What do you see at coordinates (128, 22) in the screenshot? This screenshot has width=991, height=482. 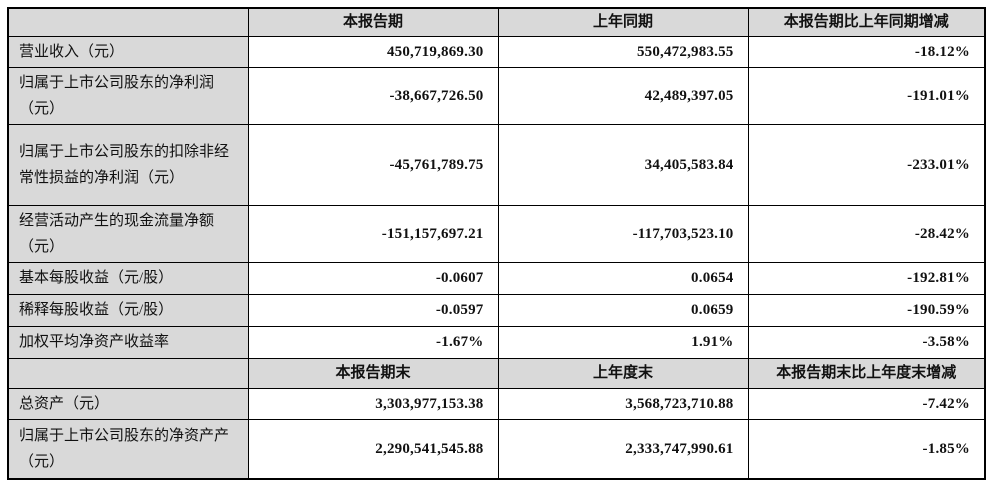 I see `section1-corner-cell` at bounding box center [128, 22].